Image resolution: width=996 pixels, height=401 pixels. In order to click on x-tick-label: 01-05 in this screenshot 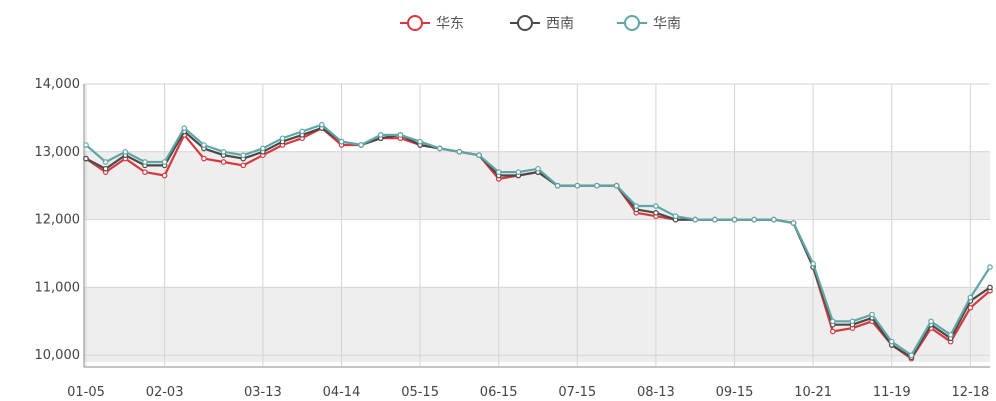, I will do `click(86, 392)`.